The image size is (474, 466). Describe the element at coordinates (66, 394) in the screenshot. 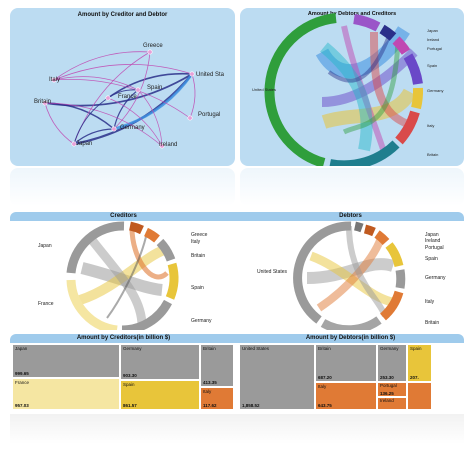

I see `treemap-cell-france: France 957.03` at that location.